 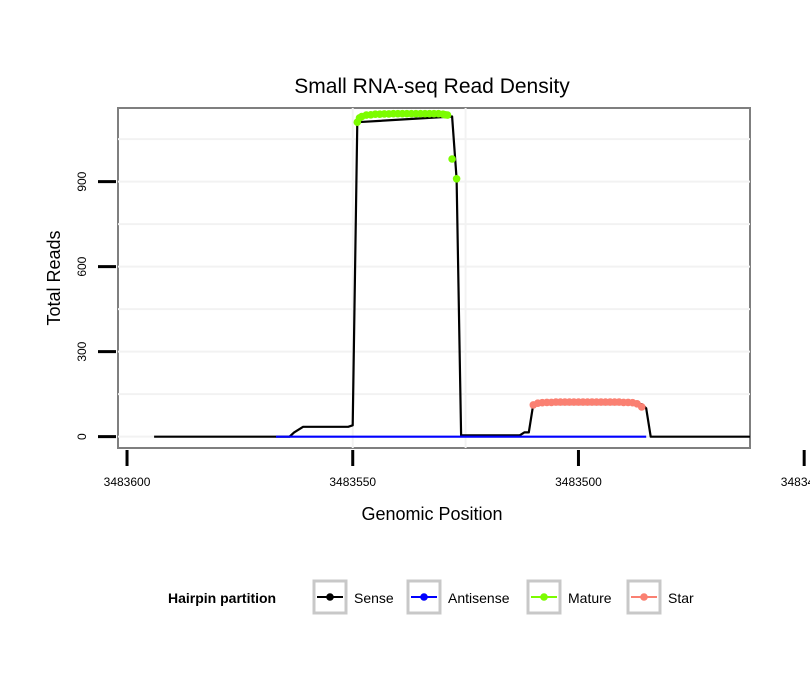 What do you see at coordinates (641, 407) in the screenshot?
I see `star-point` at bounding box center [641, 407].